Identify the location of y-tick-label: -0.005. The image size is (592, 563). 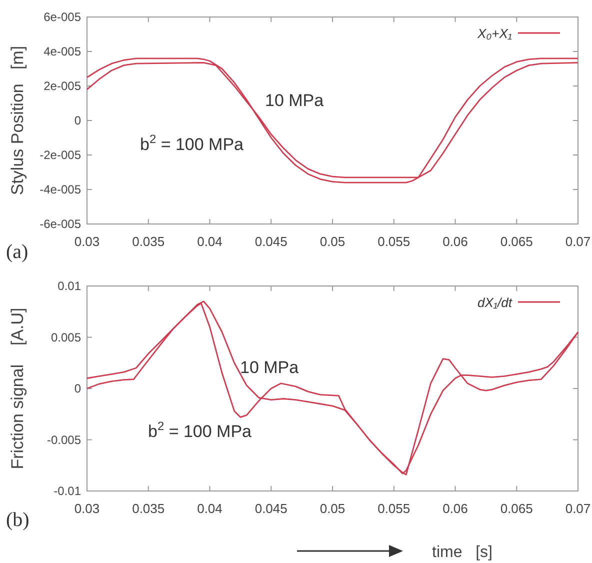
(64, 439).